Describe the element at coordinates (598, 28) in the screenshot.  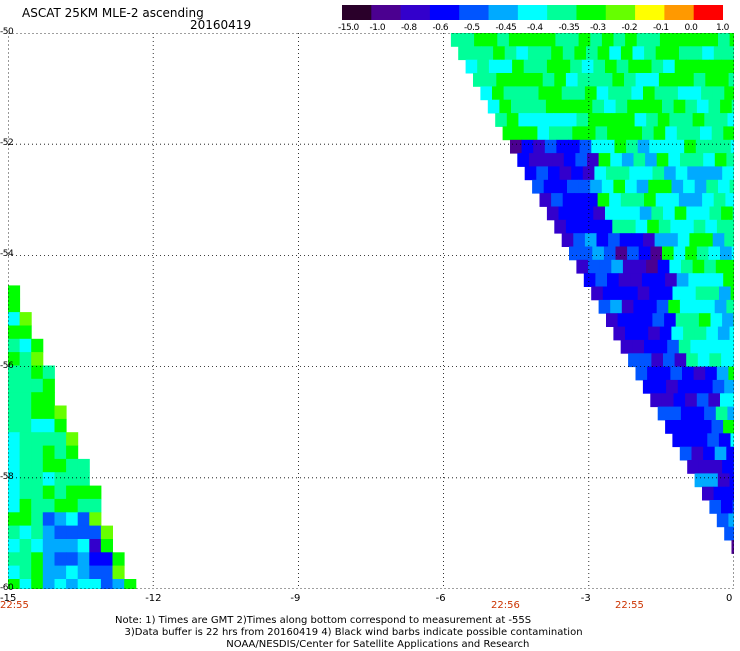
I see `colorbar-label: -0.3` at that location.